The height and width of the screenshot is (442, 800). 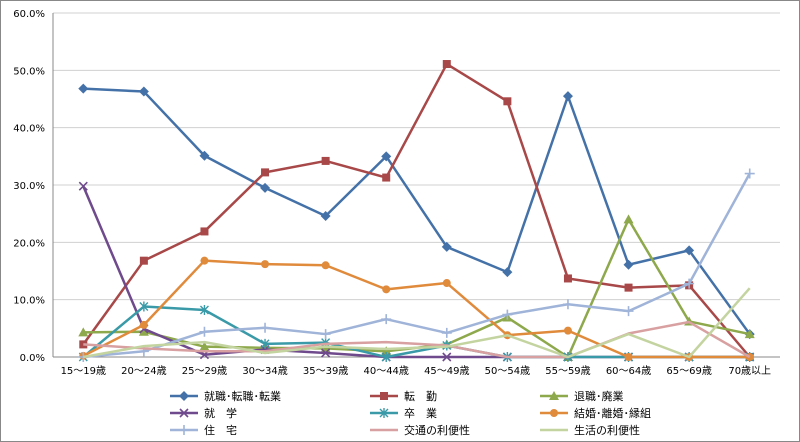 I want to click on y-axis: 0.0% 10.0% 20.0% 30.0% 40.0% 50.0% 60.0%, so click(x=29, y=186).